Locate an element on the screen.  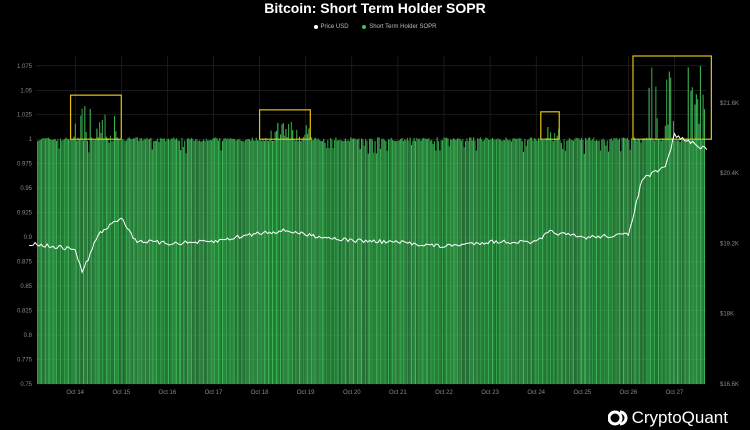
y-left-tick-label: 1.05 is located at coordinates (26, 91).